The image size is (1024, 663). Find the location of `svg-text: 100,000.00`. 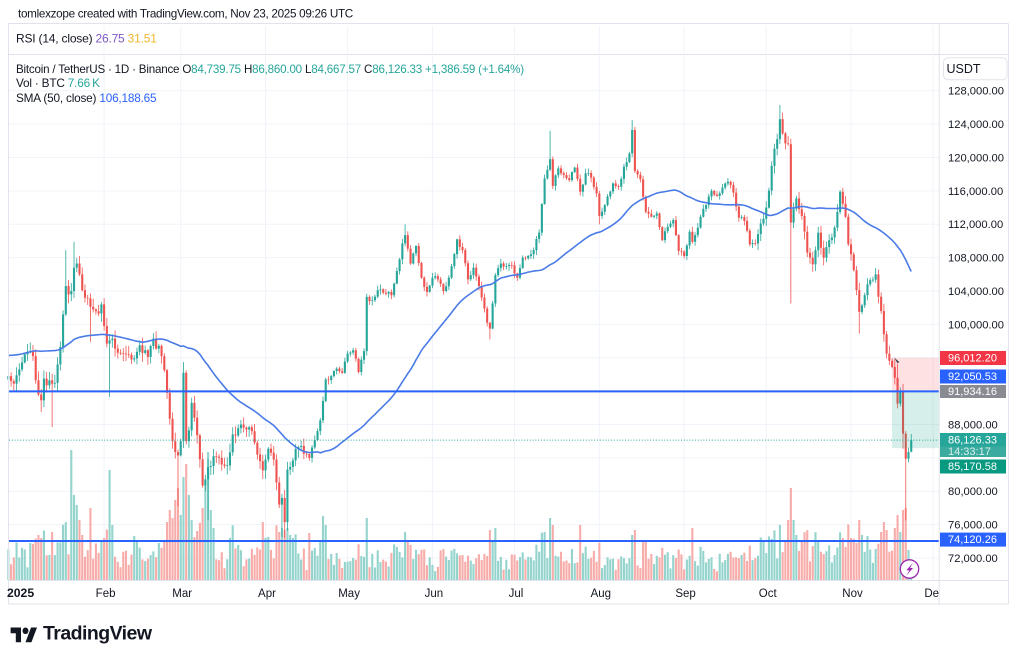

svg-text: 100,000.00 is located at coordinates (976, 325).